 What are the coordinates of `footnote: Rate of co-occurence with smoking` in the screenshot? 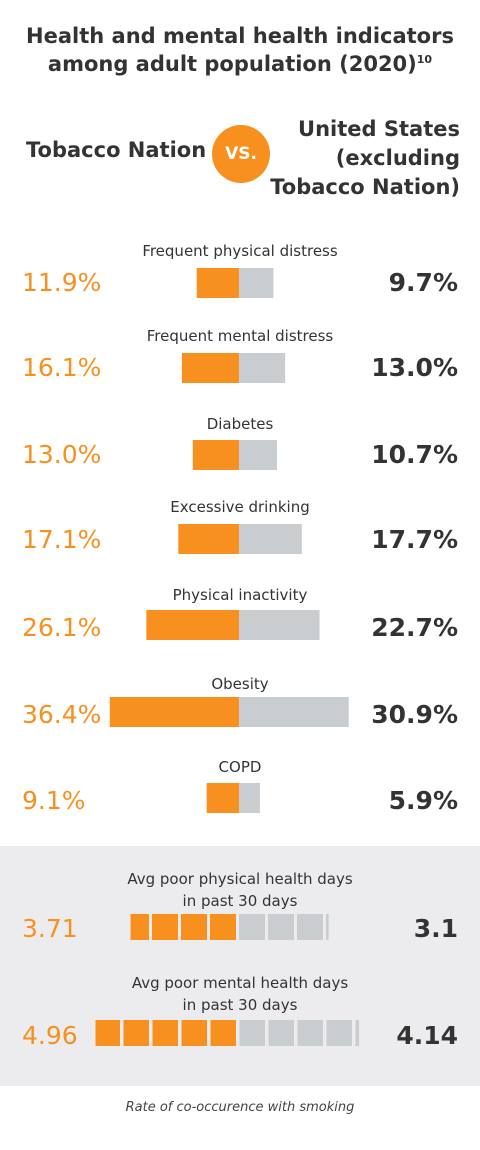 It's located at (240, 1107).